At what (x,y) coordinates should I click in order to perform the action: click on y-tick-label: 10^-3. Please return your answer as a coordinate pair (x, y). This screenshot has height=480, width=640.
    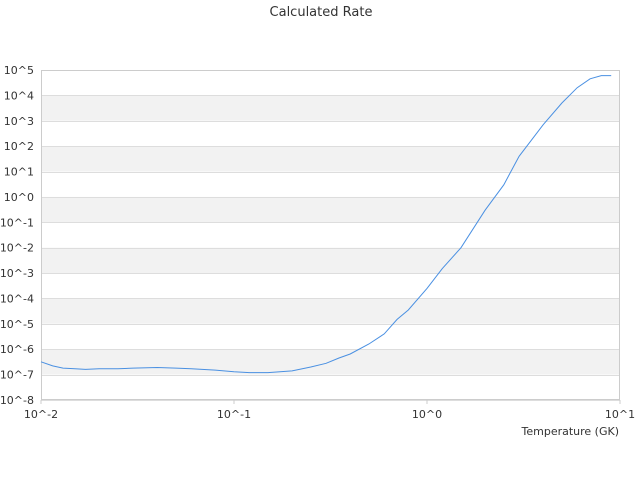
    Looking at the image, I should click on (17, 273).